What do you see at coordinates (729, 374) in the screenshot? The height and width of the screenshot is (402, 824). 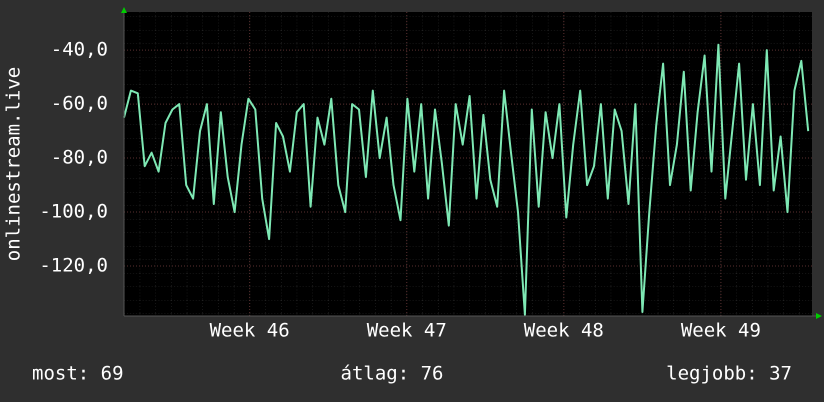 I see `stat-best: legjobb: 37` at bounding box center [729, 374].